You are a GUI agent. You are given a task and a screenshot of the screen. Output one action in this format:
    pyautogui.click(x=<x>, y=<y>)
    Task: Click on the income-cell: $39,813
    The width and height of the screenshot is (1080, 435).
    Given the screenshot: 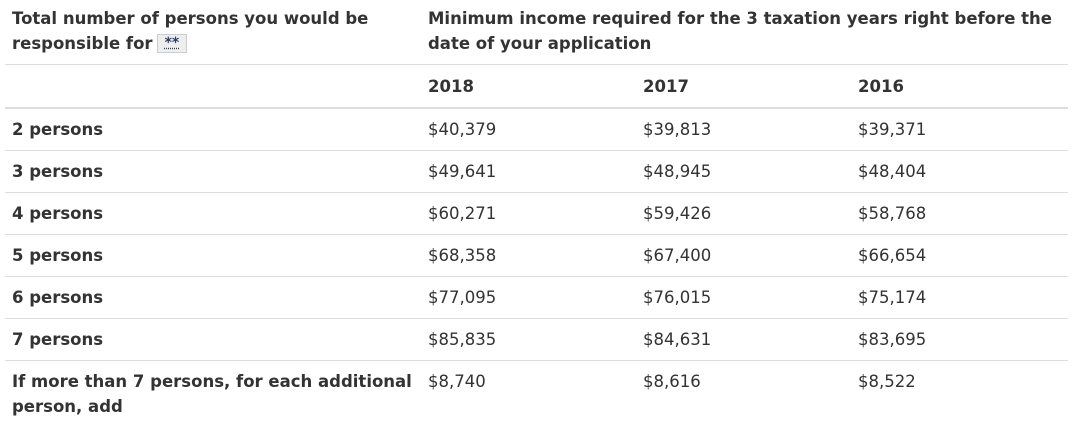 What is the action you would take?
    pyautogui.click(x=743, y=129)
    